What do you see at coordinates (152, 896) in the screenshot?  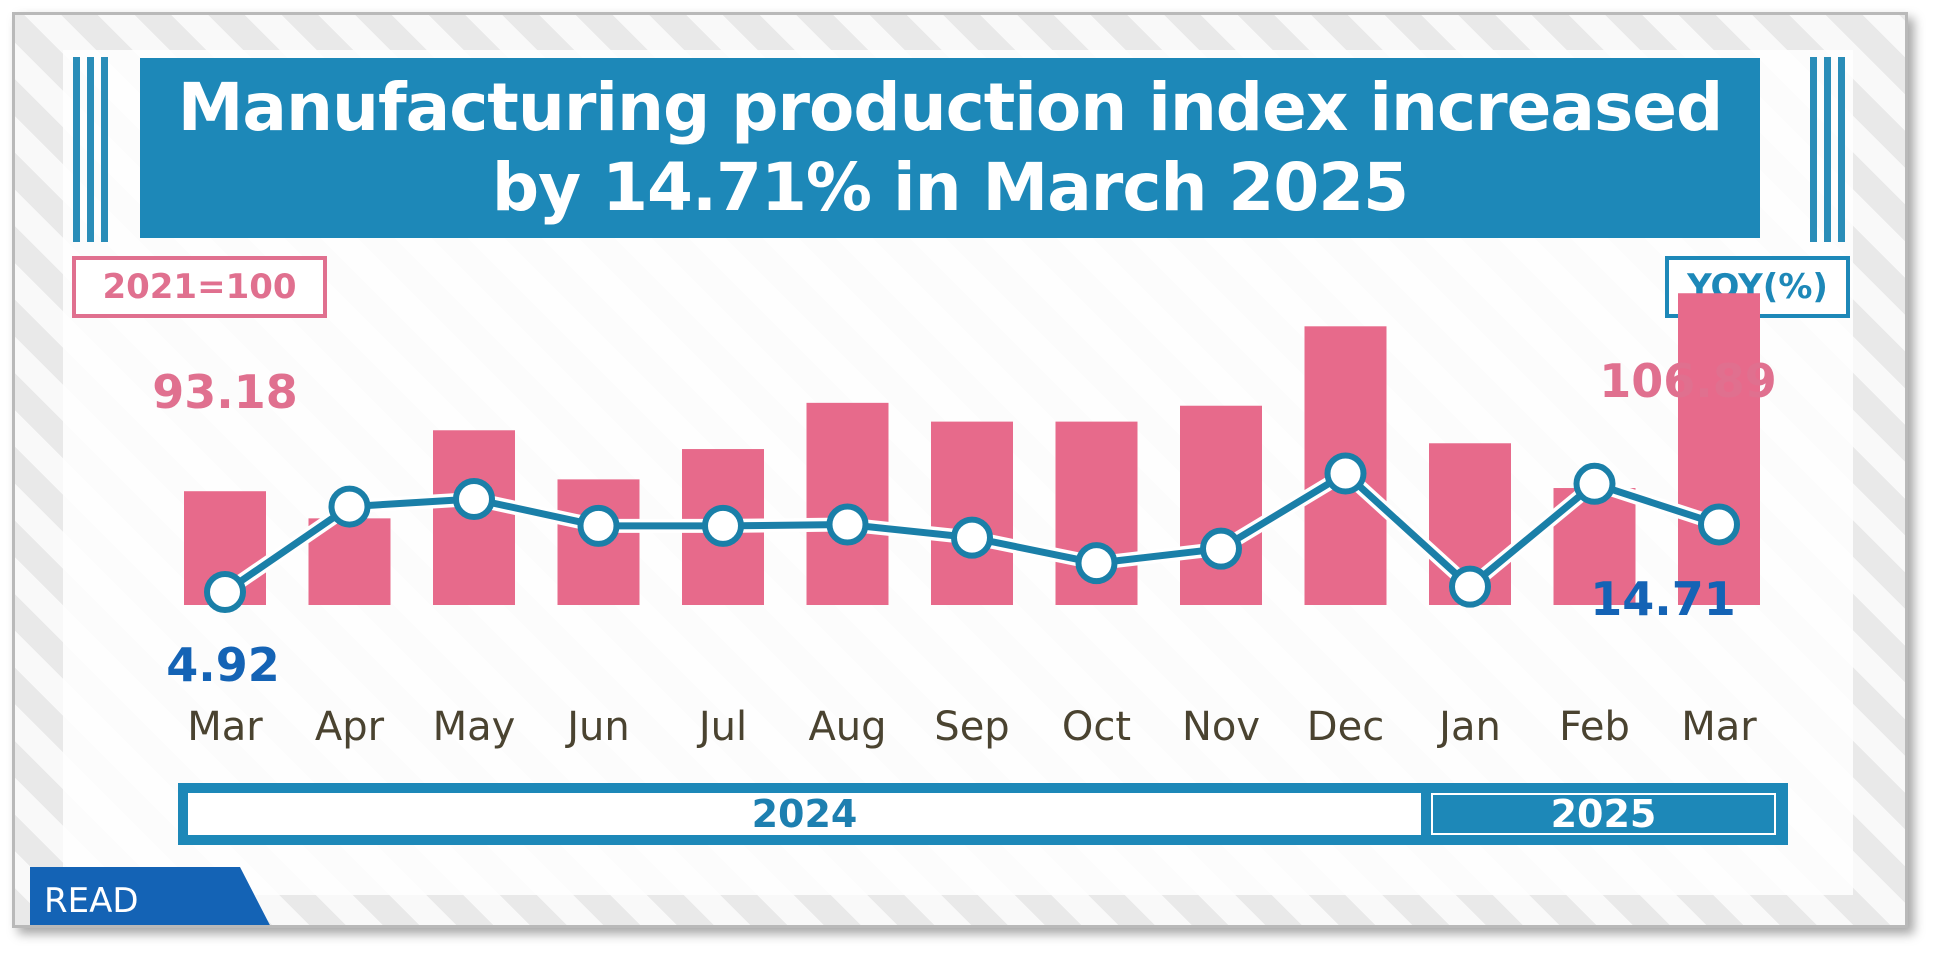 I see `read-tag: READ` at bounding box center [152, 896].